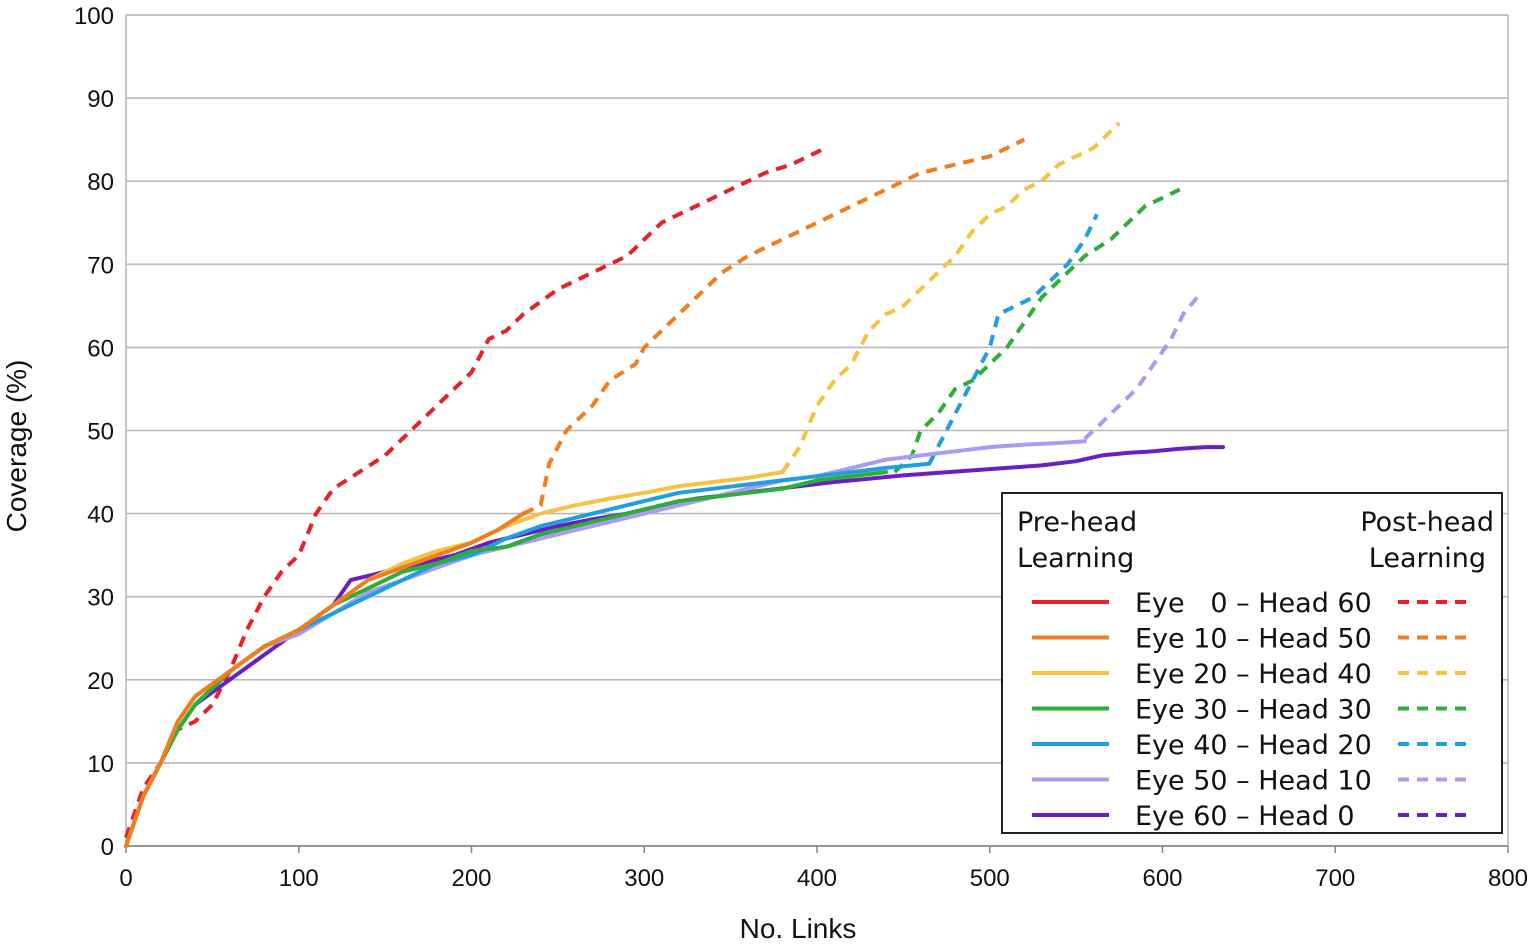 The image size is (1535, 944). What do you see at coordinates (16, 446) in the screenshot?
I see `y-axis-title: Coverage (%)` at bounding box center [16, 446].